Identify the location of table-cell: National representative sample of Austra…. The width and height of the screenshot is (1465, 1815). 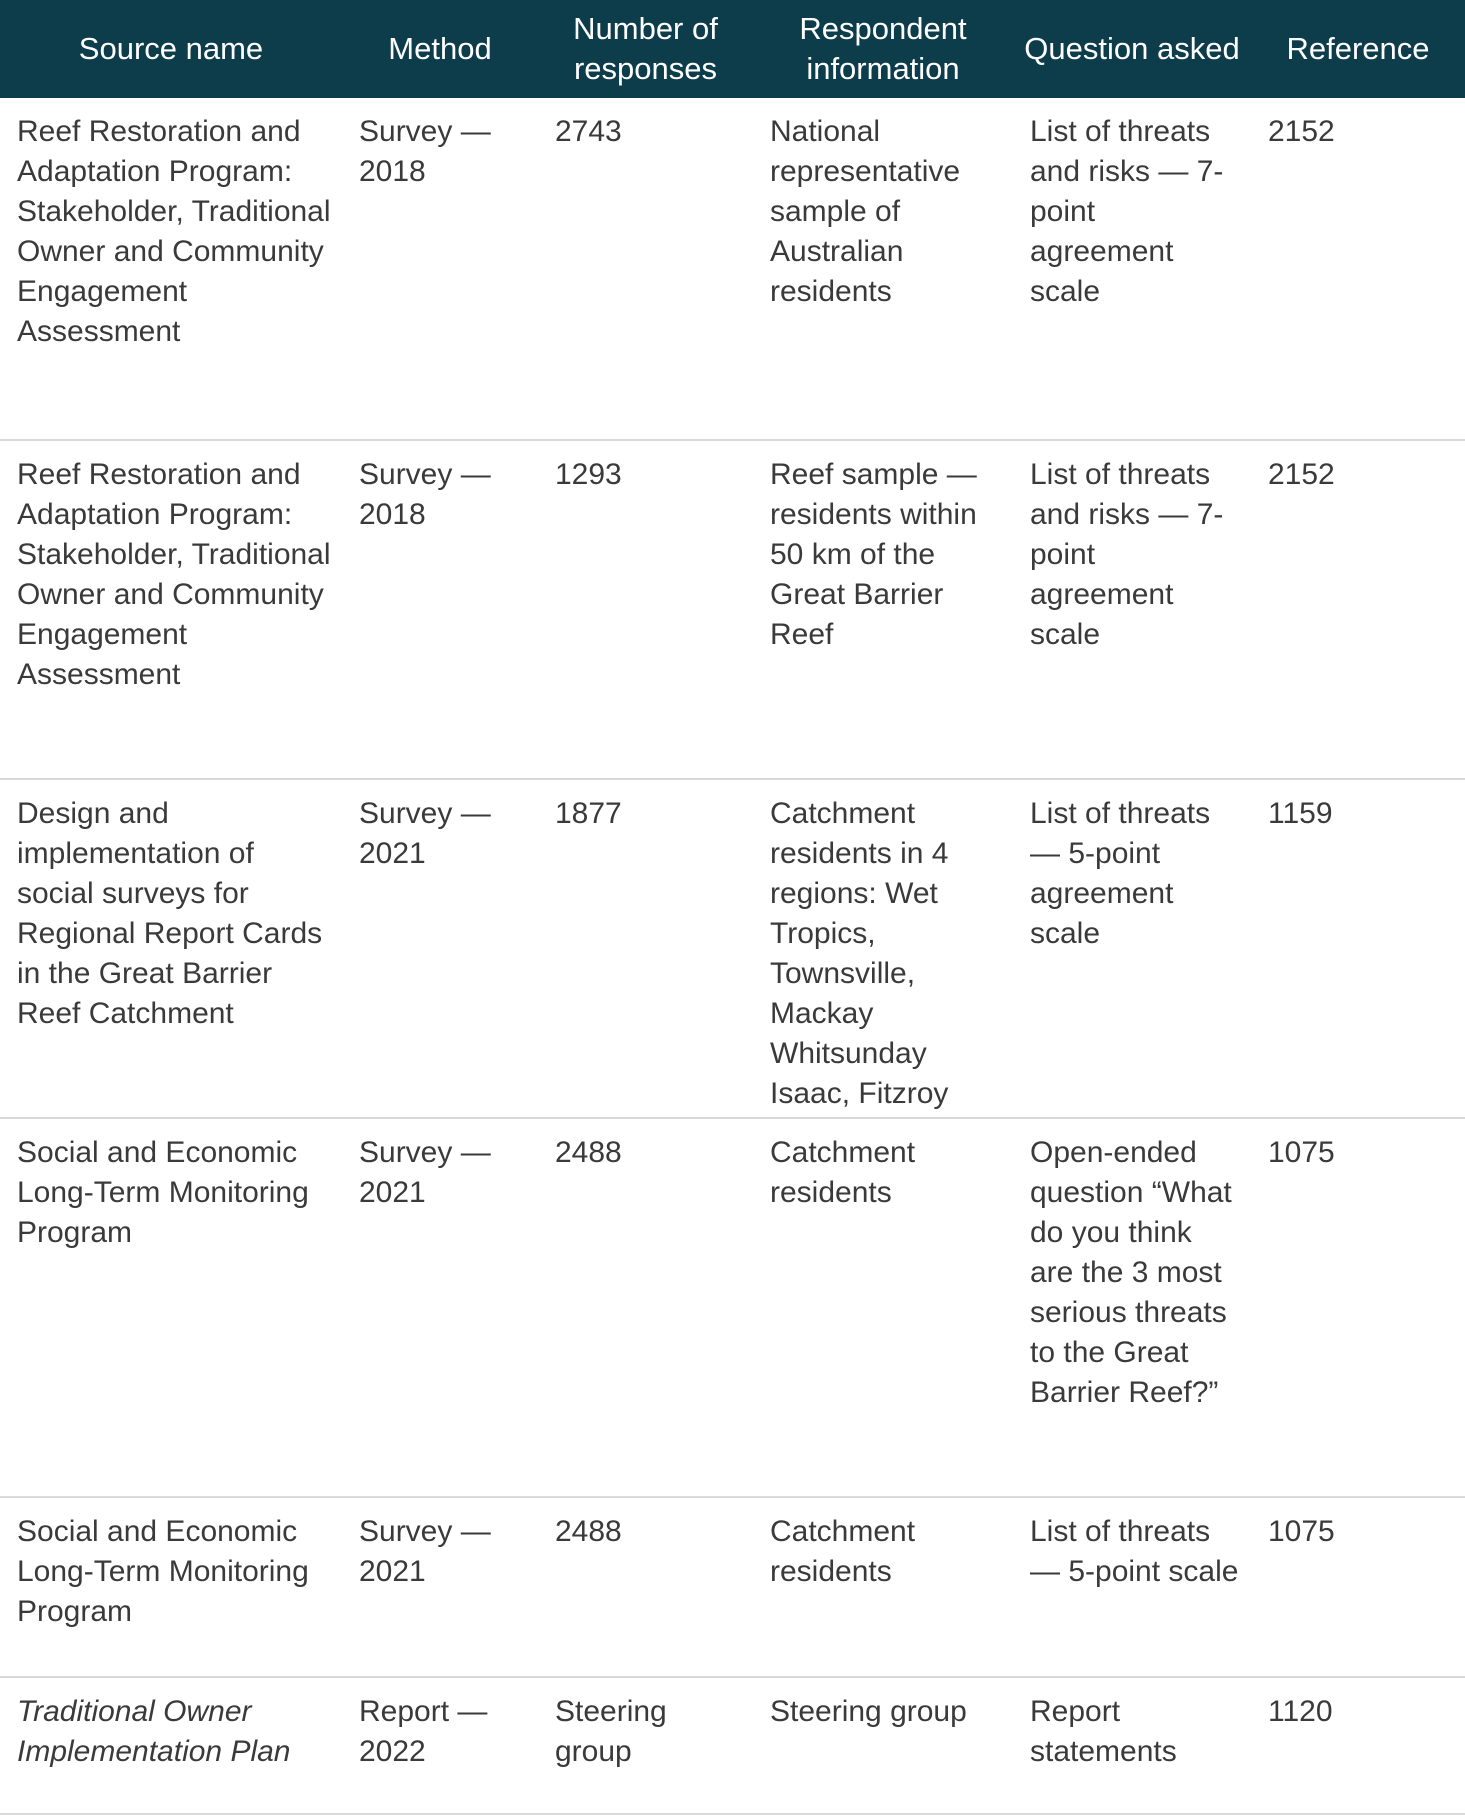
(883, 269).